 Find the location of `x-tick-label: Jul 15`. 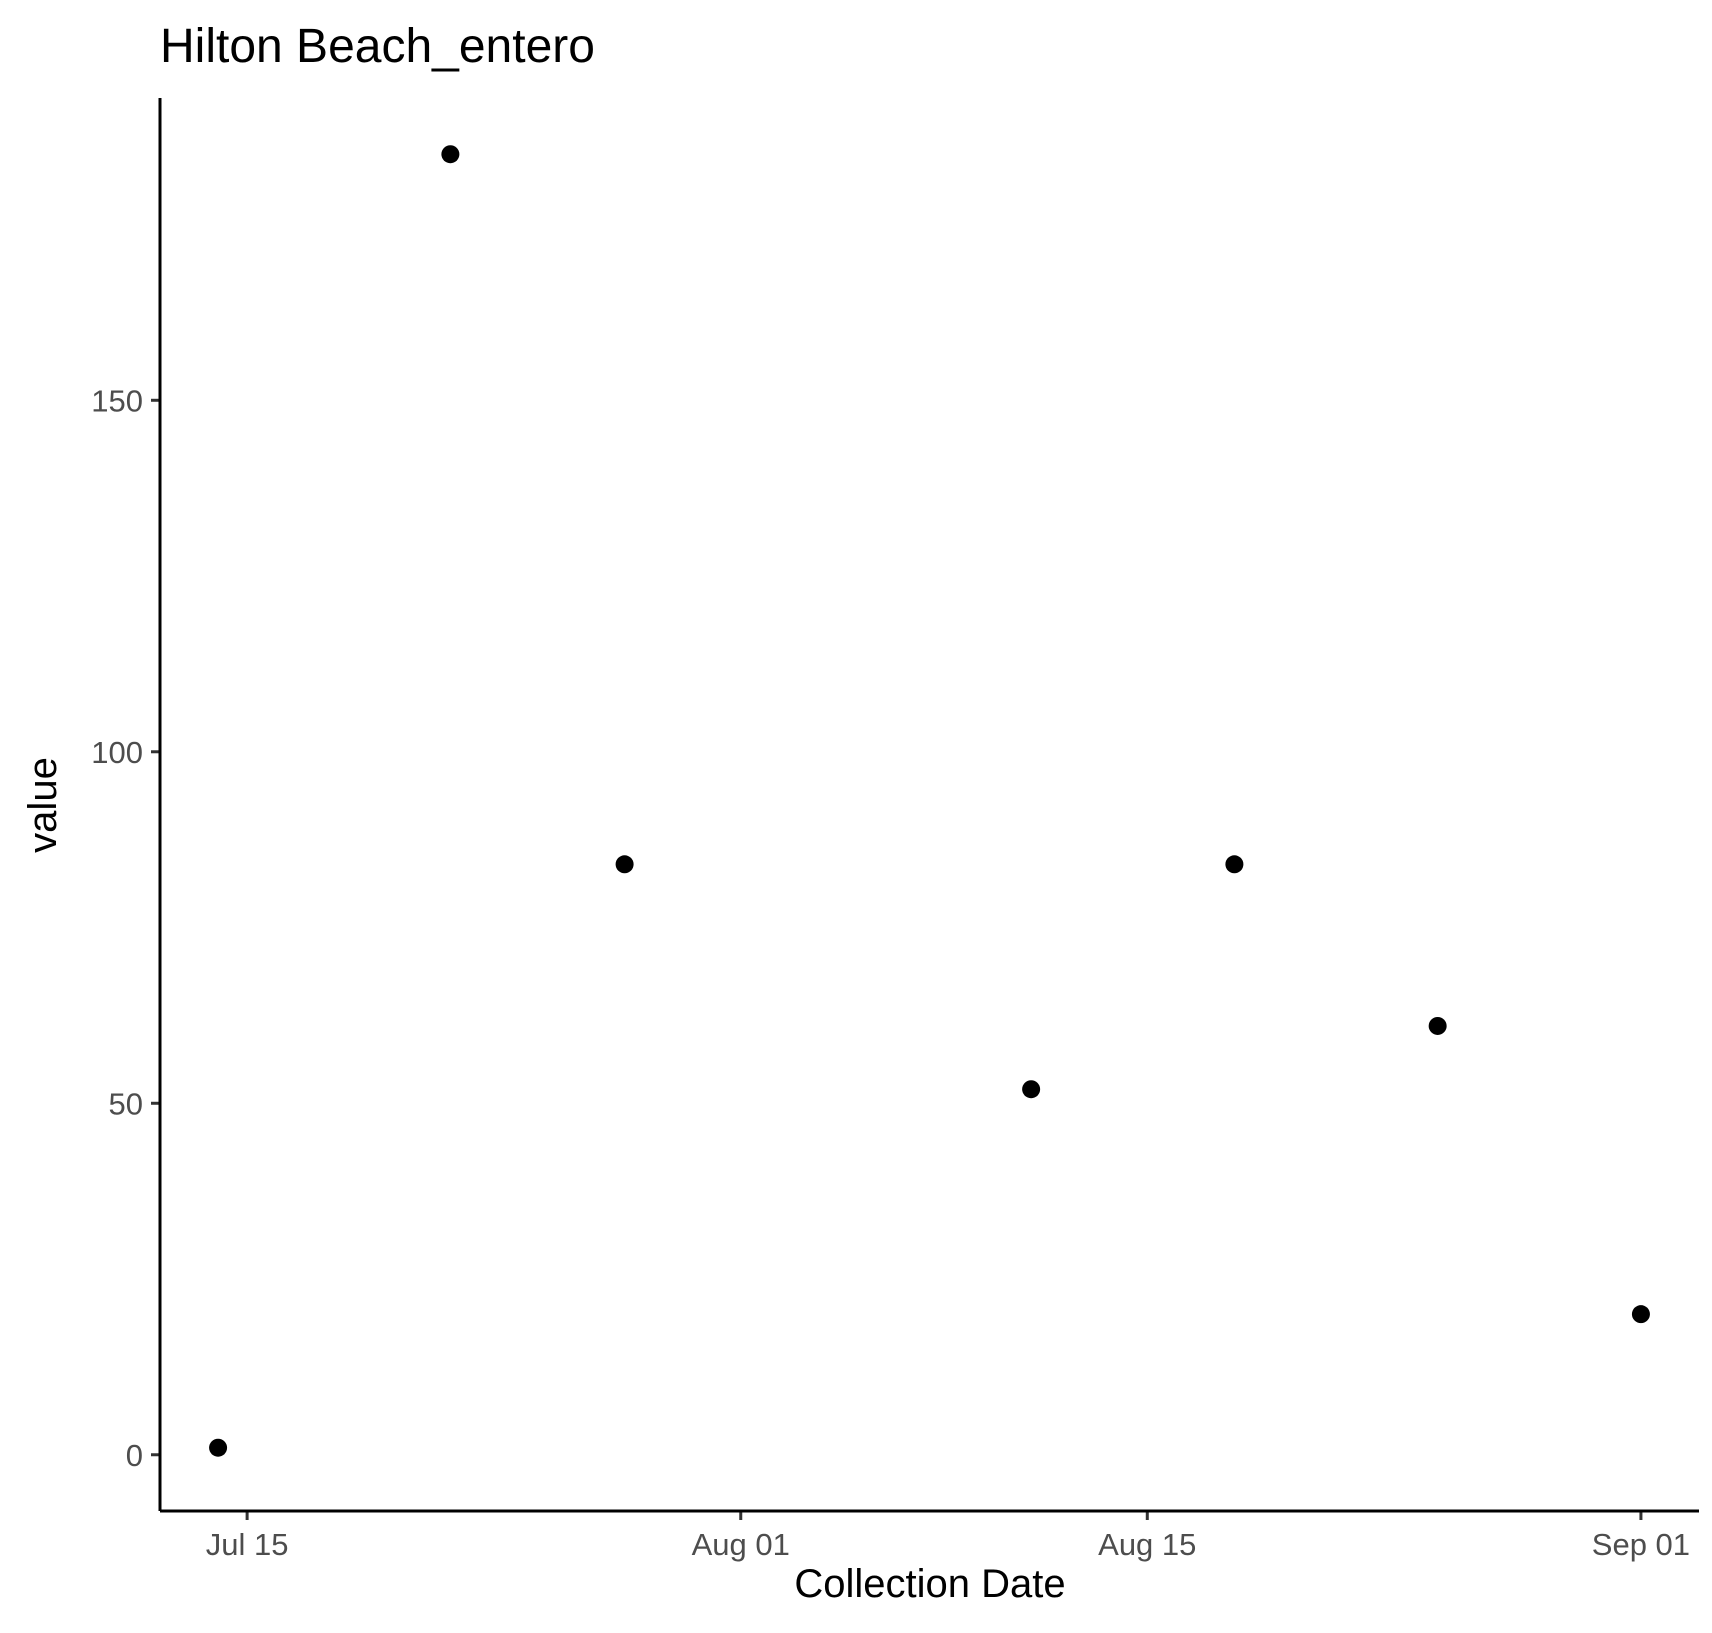

x-tick-label: Jul 15 is located at coordinates (247, 1544).